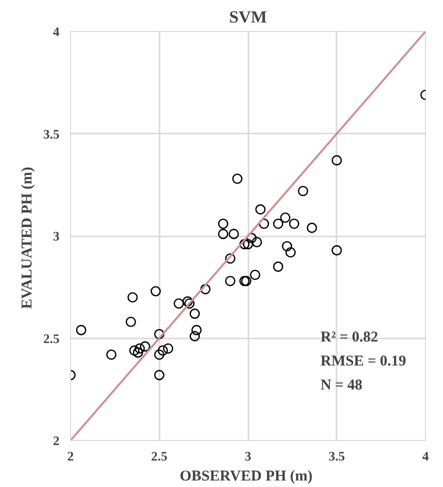 The height and width of the screenshot is (487, 443). I want to click on y-tick-label: 4, so click(56, 31).